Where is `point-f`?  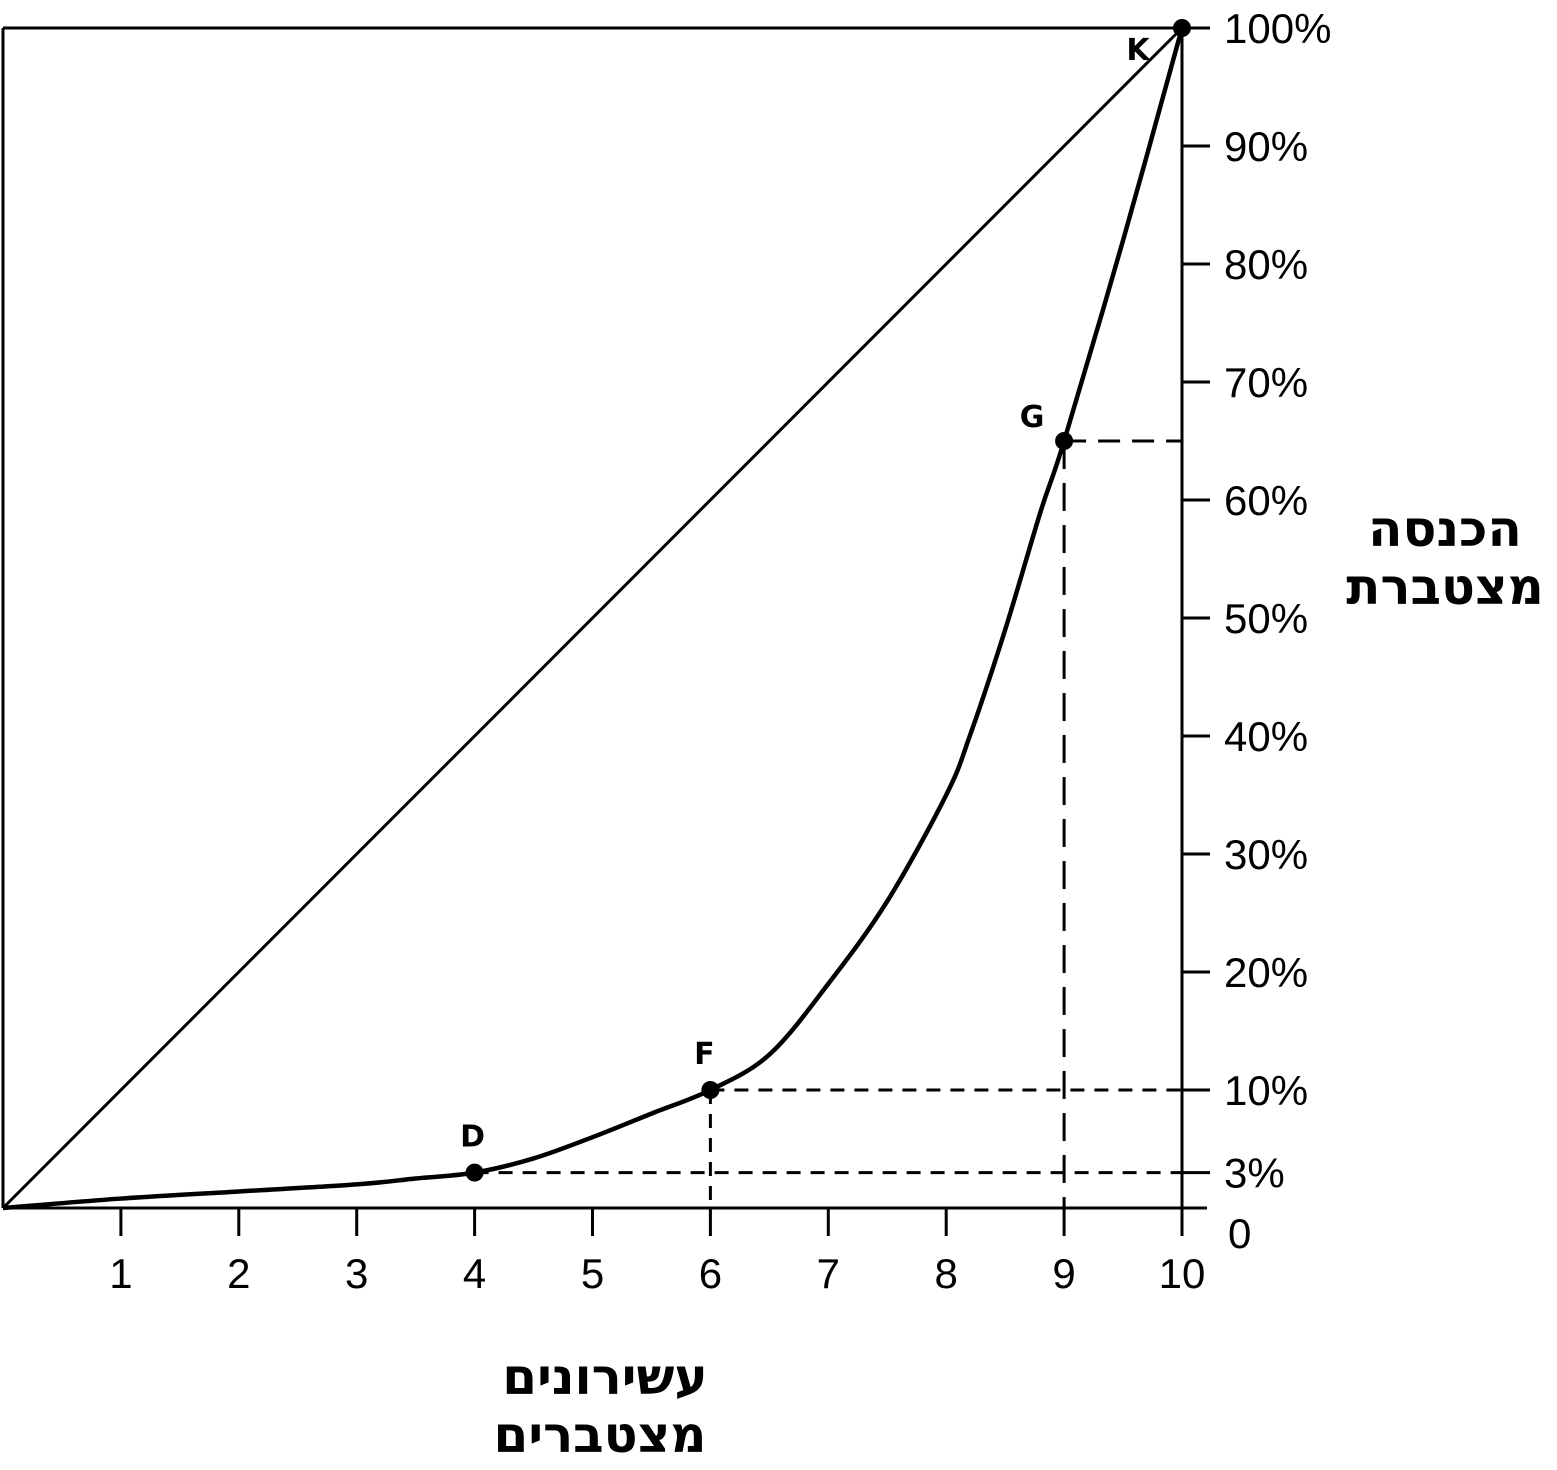 point-f is located at coordinates (710, 1090).